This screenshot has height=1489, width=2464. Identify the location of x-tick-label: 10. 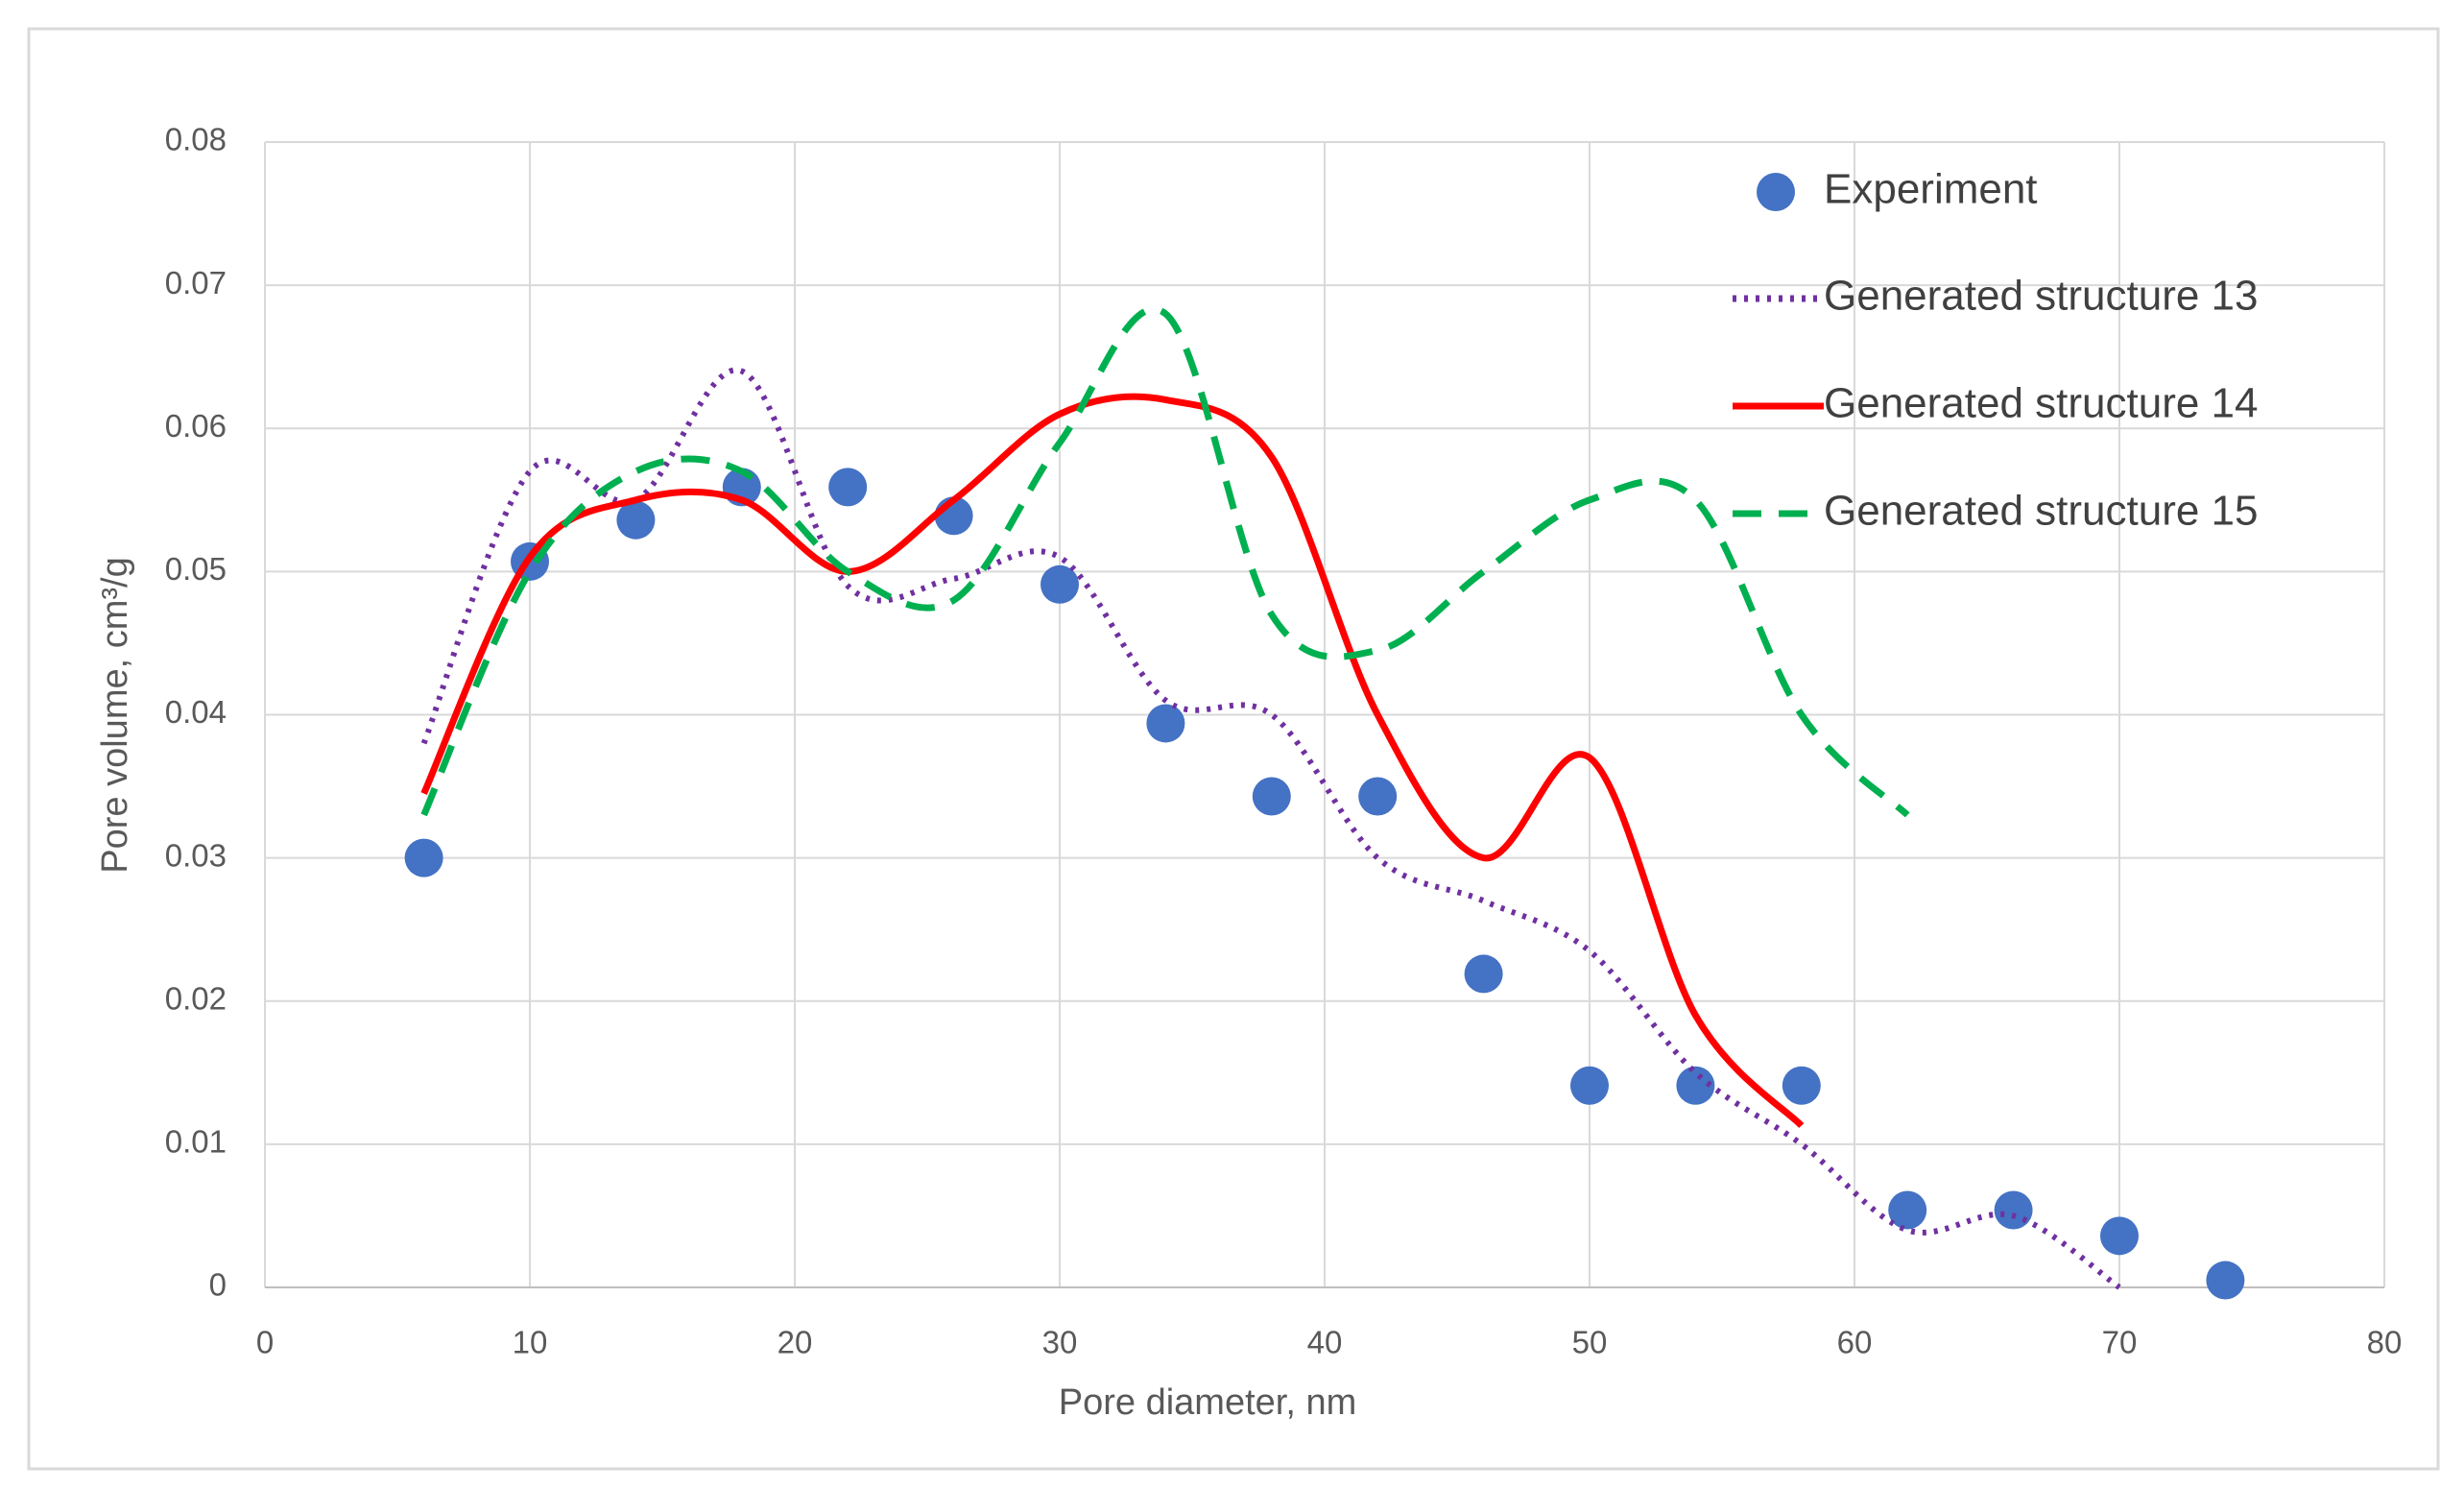
(530, 1343).